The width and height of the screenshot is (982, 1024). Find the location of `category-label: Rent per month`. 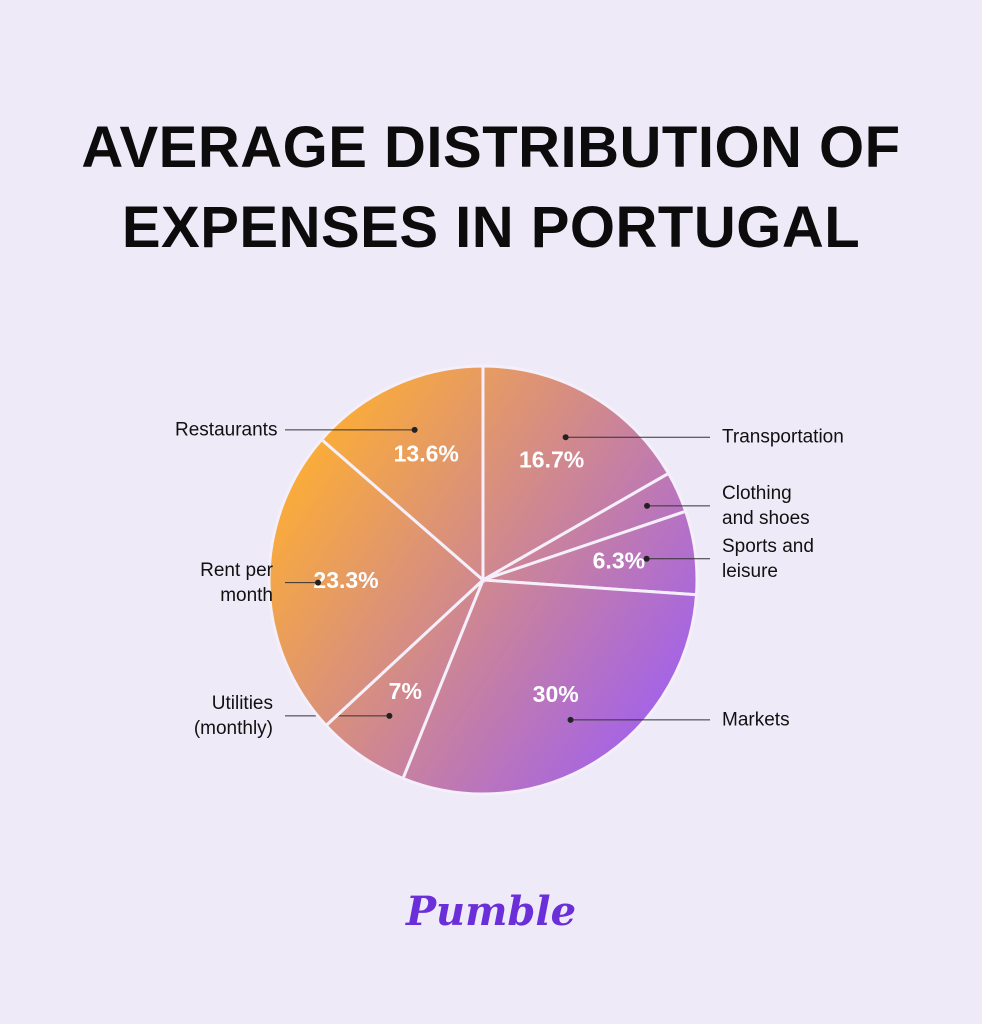

category-label: Rent per month is located at coordinates (236, 582).